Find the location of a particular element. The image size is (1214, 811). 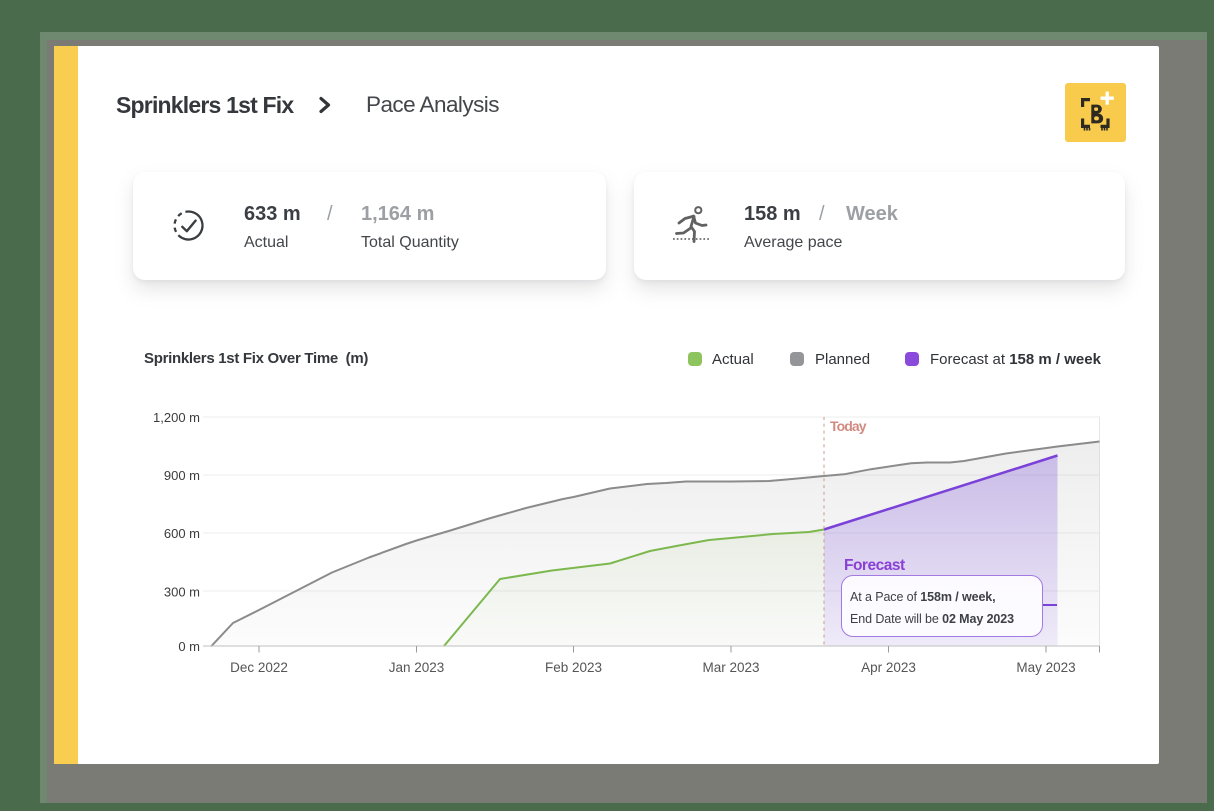

svg-text: 600 m is located at coordinates (182, 533).